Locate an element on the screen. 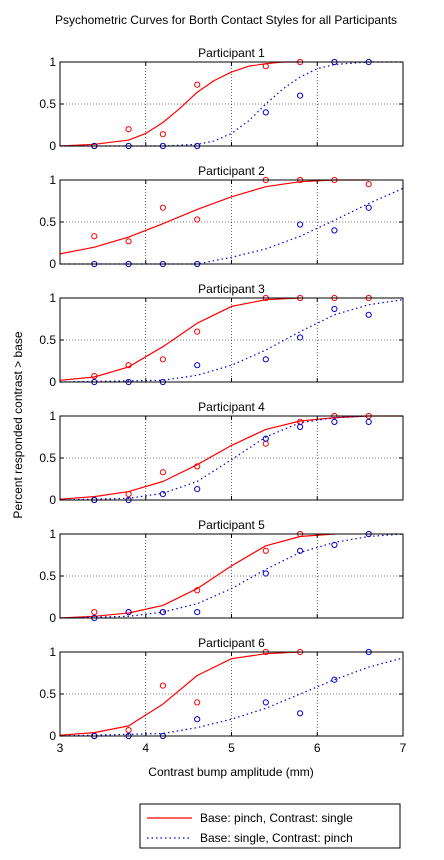 The width and height of the screenshot is (444, 860). subplot-participant-1: Participant 1 0 0.5 1 is located at coordinates (221, 99).